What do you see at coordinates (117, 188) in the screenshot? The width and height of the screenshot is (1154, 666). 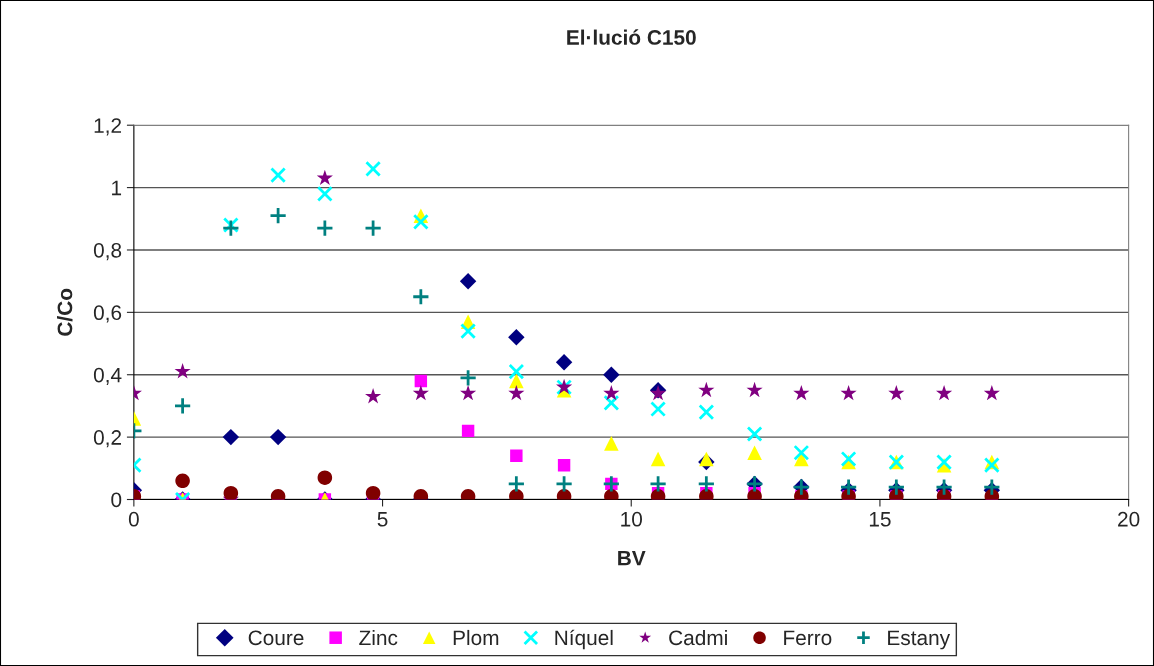 I see `y-tick-label: 1` at bounding box center [117, 188].